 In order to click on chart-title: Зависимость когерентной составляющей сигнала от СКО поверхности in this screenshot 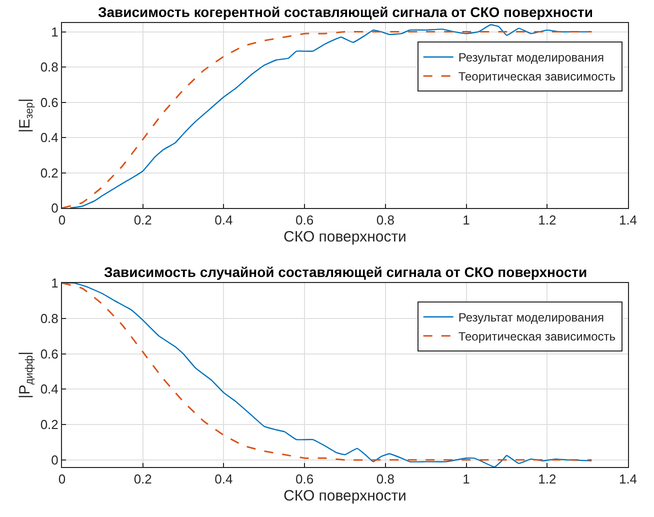, I will do `click(345, 12)`.